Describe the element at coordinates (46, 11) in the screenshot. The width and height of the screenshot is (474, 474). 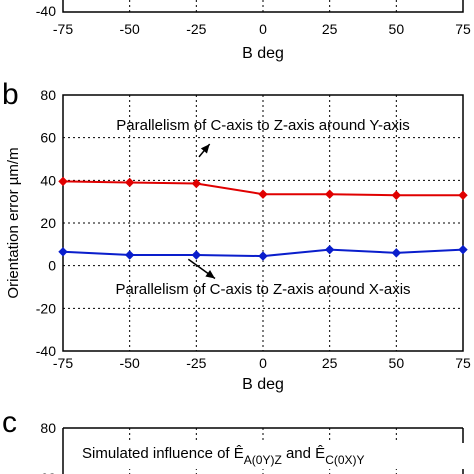
I see `panel-a-ytick-label: -40` at that location.